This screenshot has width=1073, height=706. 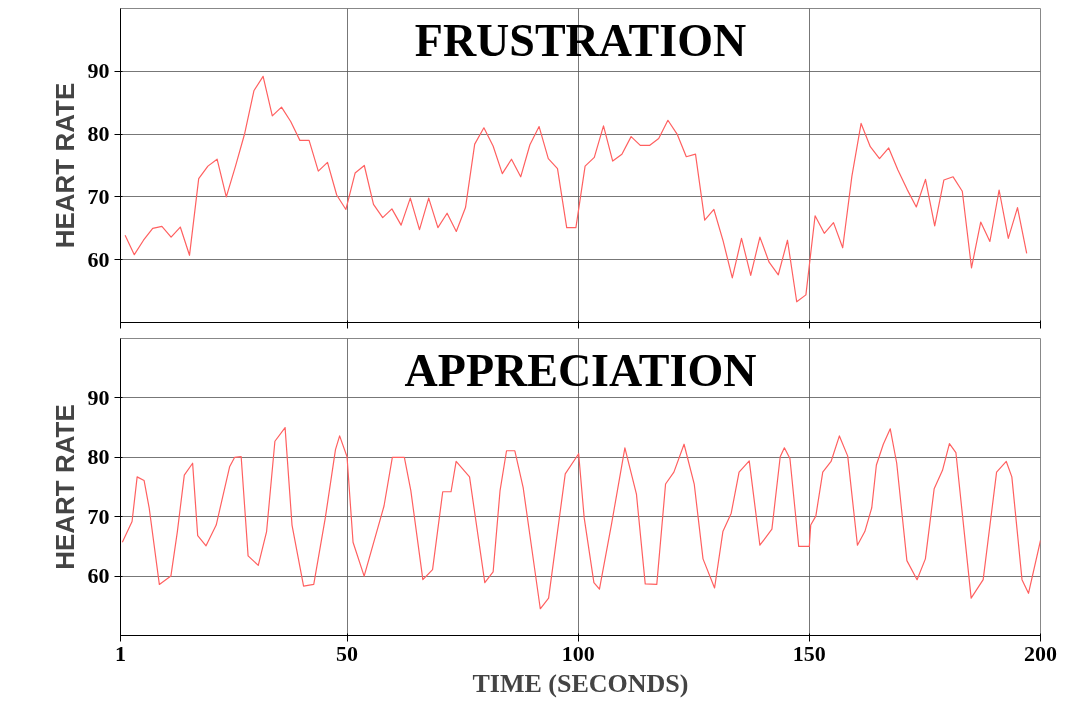 What do you see at coordinates (347, 653) in the screenshot?
I see `x-tick-label: 50` at bounding box center [347, 653].